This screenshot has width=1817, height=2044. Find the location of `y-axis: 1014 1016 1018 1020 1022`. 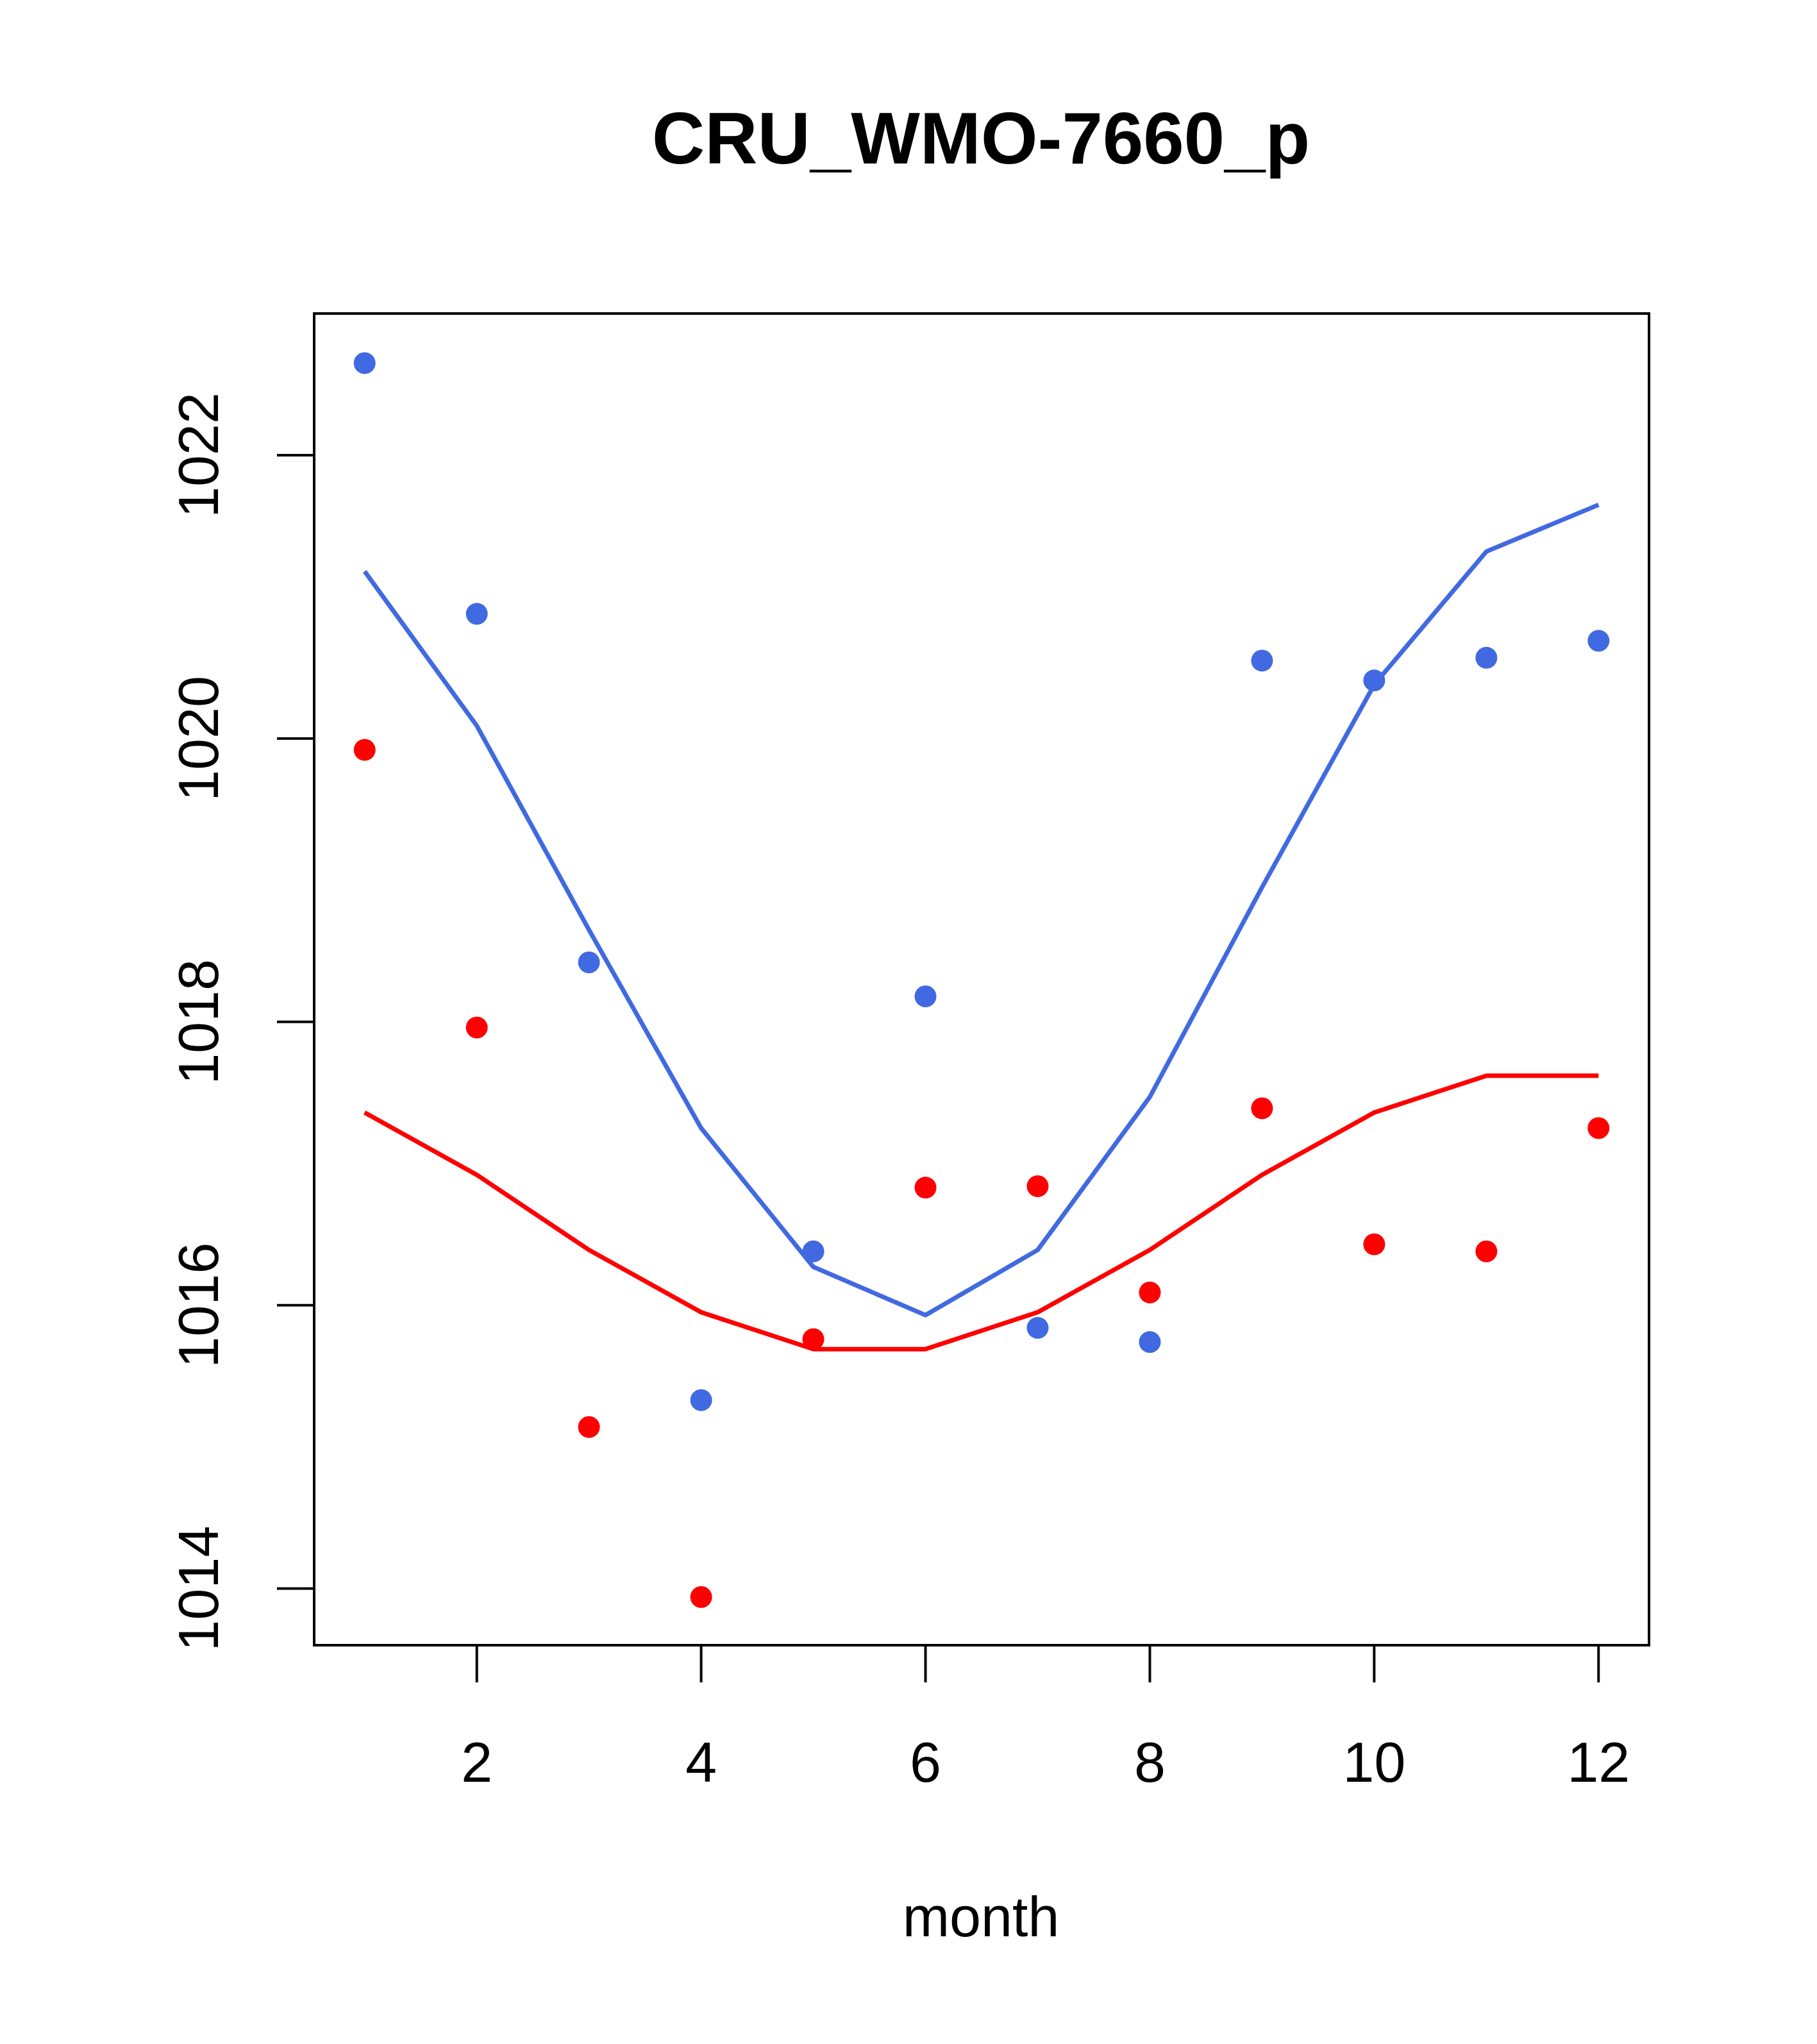

y-axis: 1014 1016 1018 1020 1022 is located at coordinates (241, 1022).